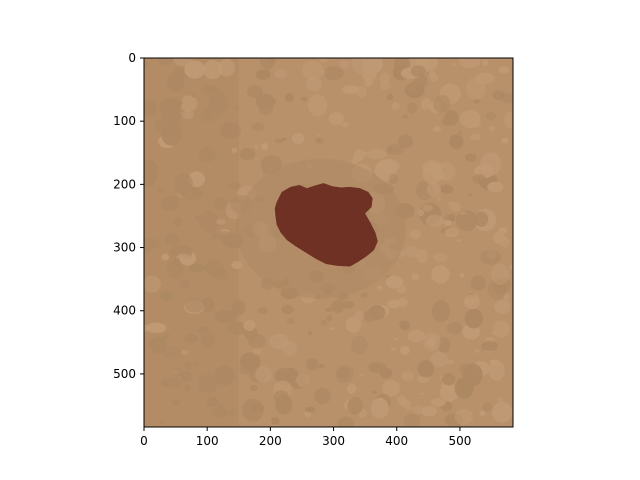 This screenshot has height=480, width=640. I want to click on x-tick-label: 300, so click(333, 441).